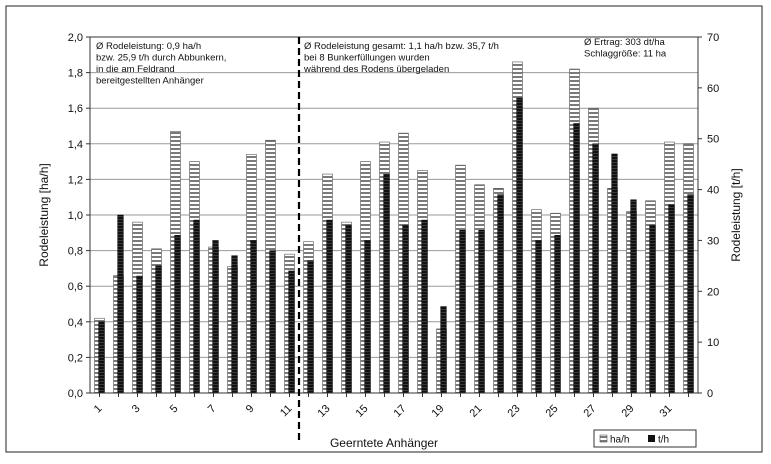 The width and height of the screenshot is (771, 464). What do you see at coordinates (713, 343) in the screenshot?
I see `y-right-tick-label: 10` at bounding box center [713, 343].